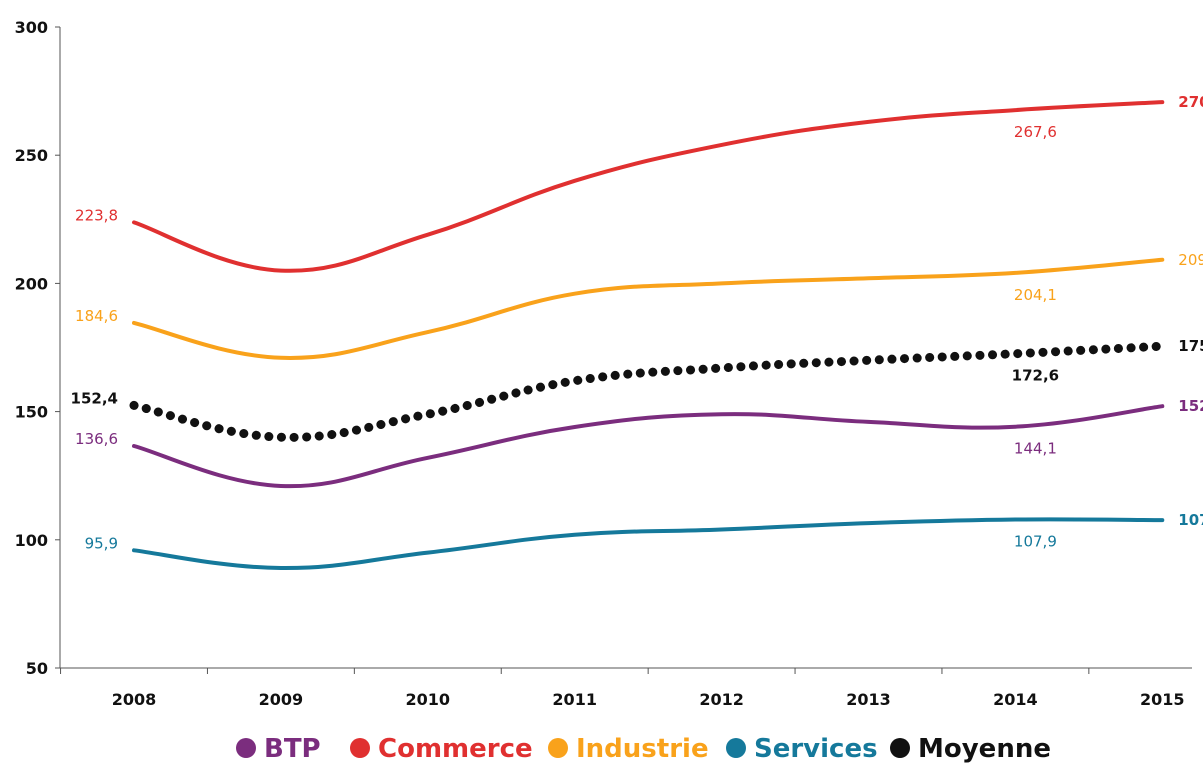  I want to click on y-tick-label: 150, so click(31, 412).